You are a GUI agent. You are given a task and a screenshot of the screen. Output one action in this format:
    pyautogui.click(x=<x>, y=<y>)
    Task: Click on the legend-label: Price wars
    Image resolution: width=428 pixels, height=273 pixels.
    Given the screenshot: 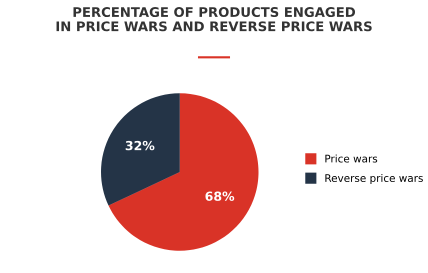 What is the action you would take?
    pyautogui.click(x=351, y=158)
    